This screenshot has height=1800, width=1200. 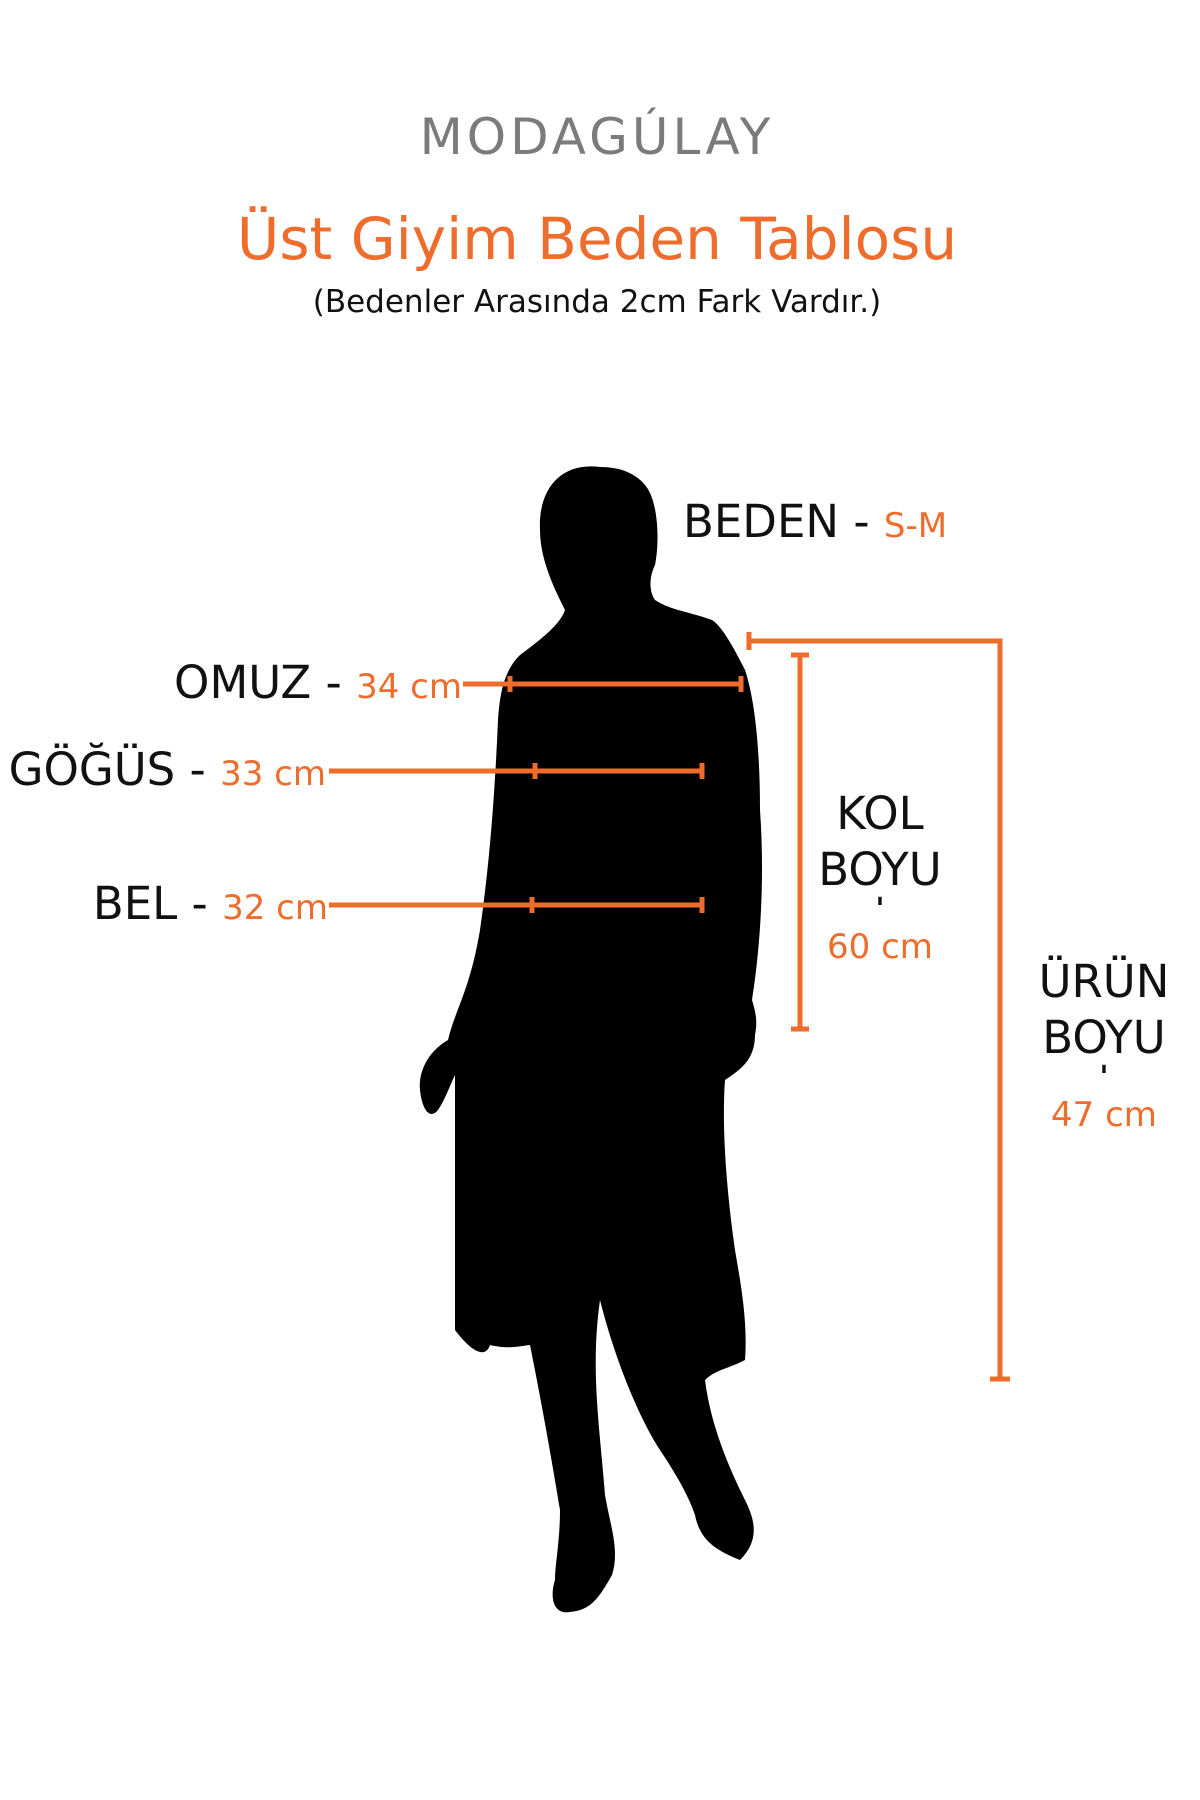 I want to click on page-subtitle: (Bedenler Arasında 2cm Fark Vardır.), so click(x=597, y=302).